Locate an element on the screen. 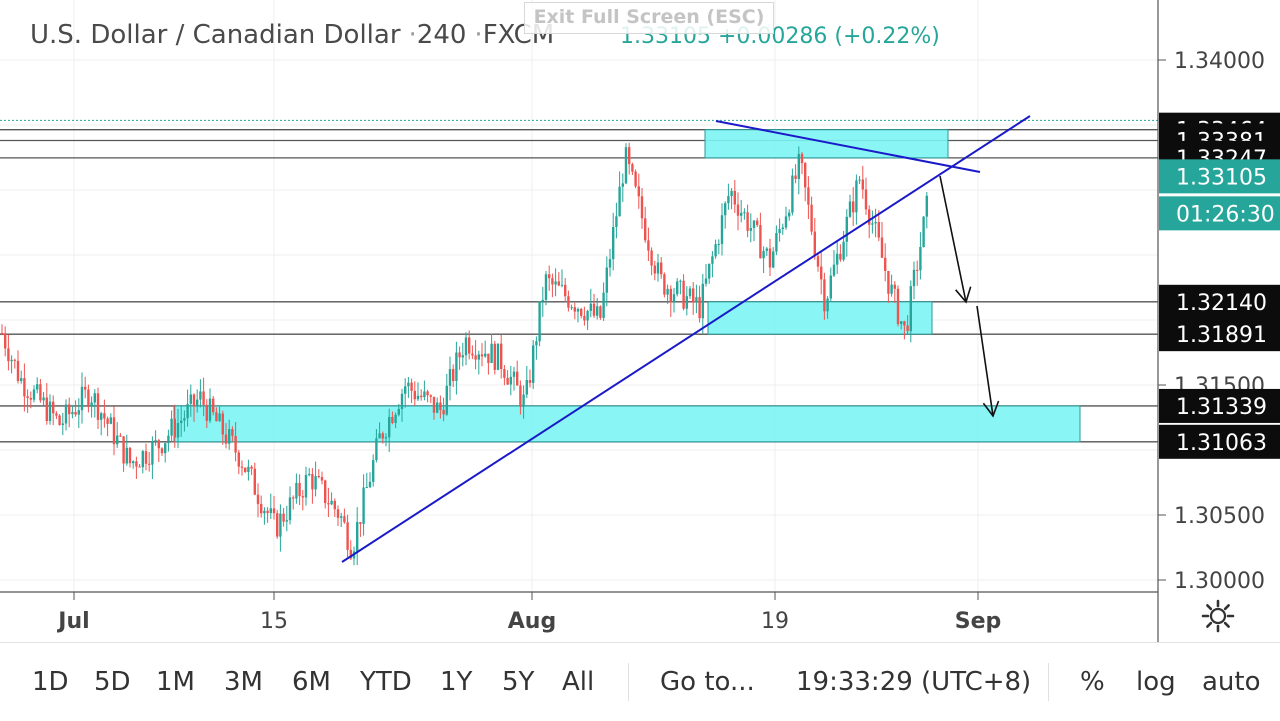 Image resolution: width=1280 pixels, height=721 pixels. arrow-down-2-head is located at coordinates (991, 409).